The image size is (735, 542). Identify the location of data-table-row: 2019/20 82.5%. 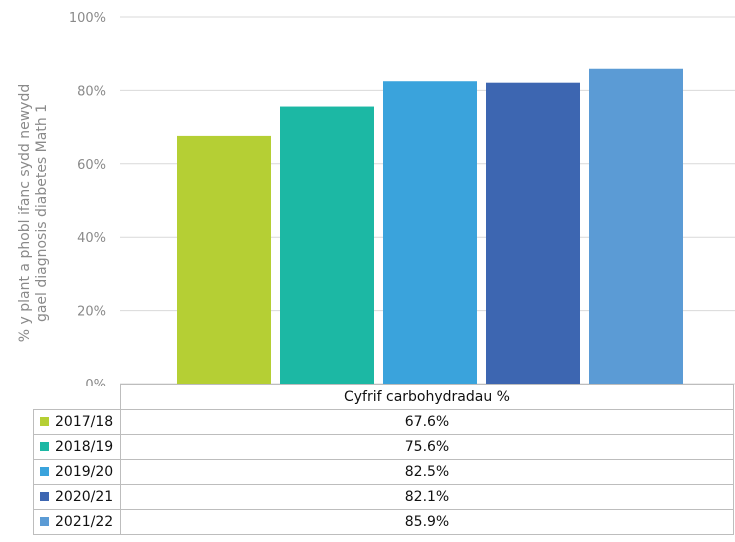
(383, 472).